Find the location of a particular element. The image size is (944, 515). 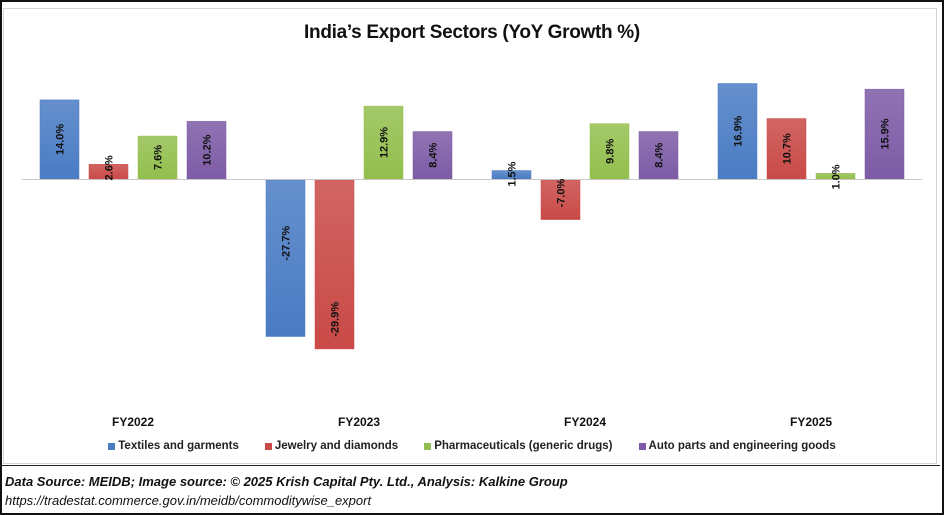

legend-label: Jewelry and diamonds is located at coordinates (336, 446).